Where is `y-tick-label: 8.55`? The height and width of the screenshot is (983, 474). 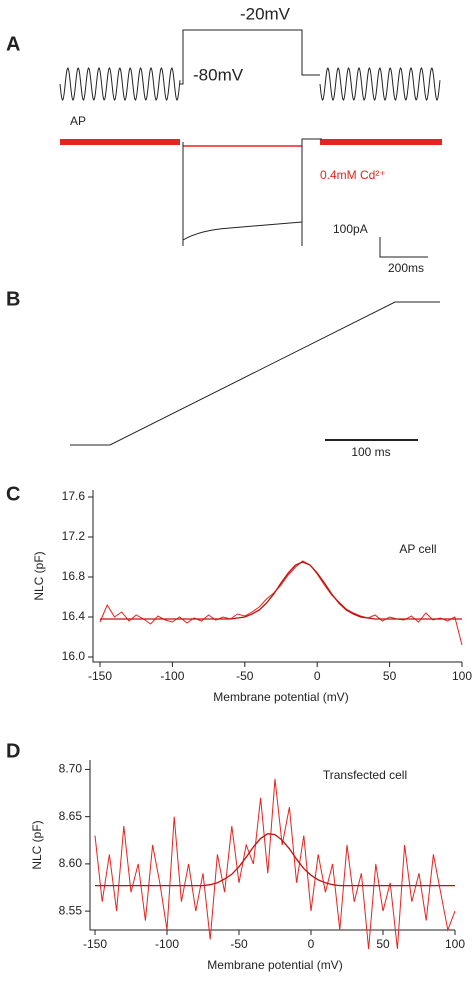
y-tick-label: 8.55 is located at coordinates (71, 910).